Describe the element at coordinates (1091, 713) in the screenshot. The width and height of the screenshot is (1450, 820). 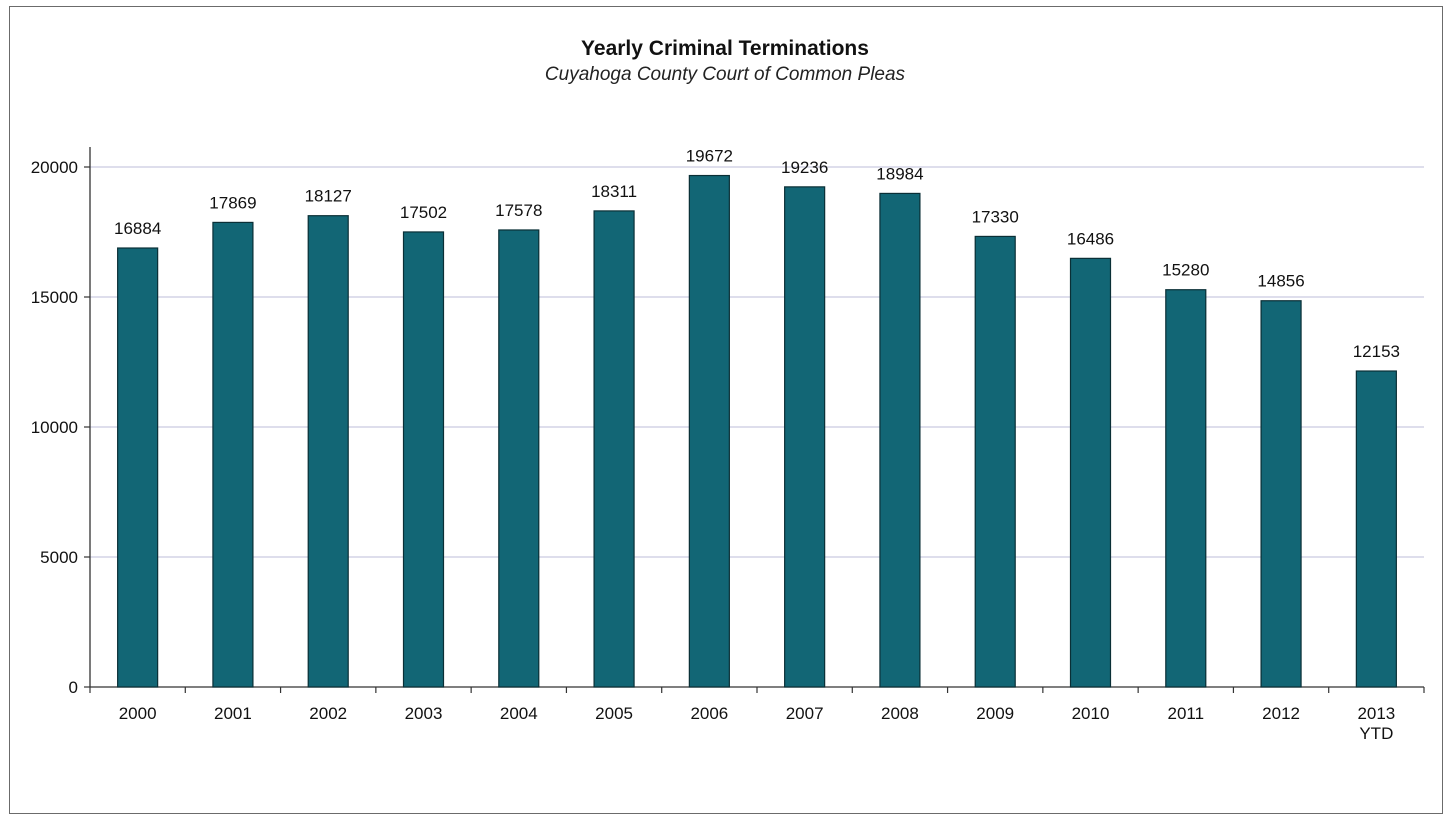
I see `x-tick-label: 2010` at that location.